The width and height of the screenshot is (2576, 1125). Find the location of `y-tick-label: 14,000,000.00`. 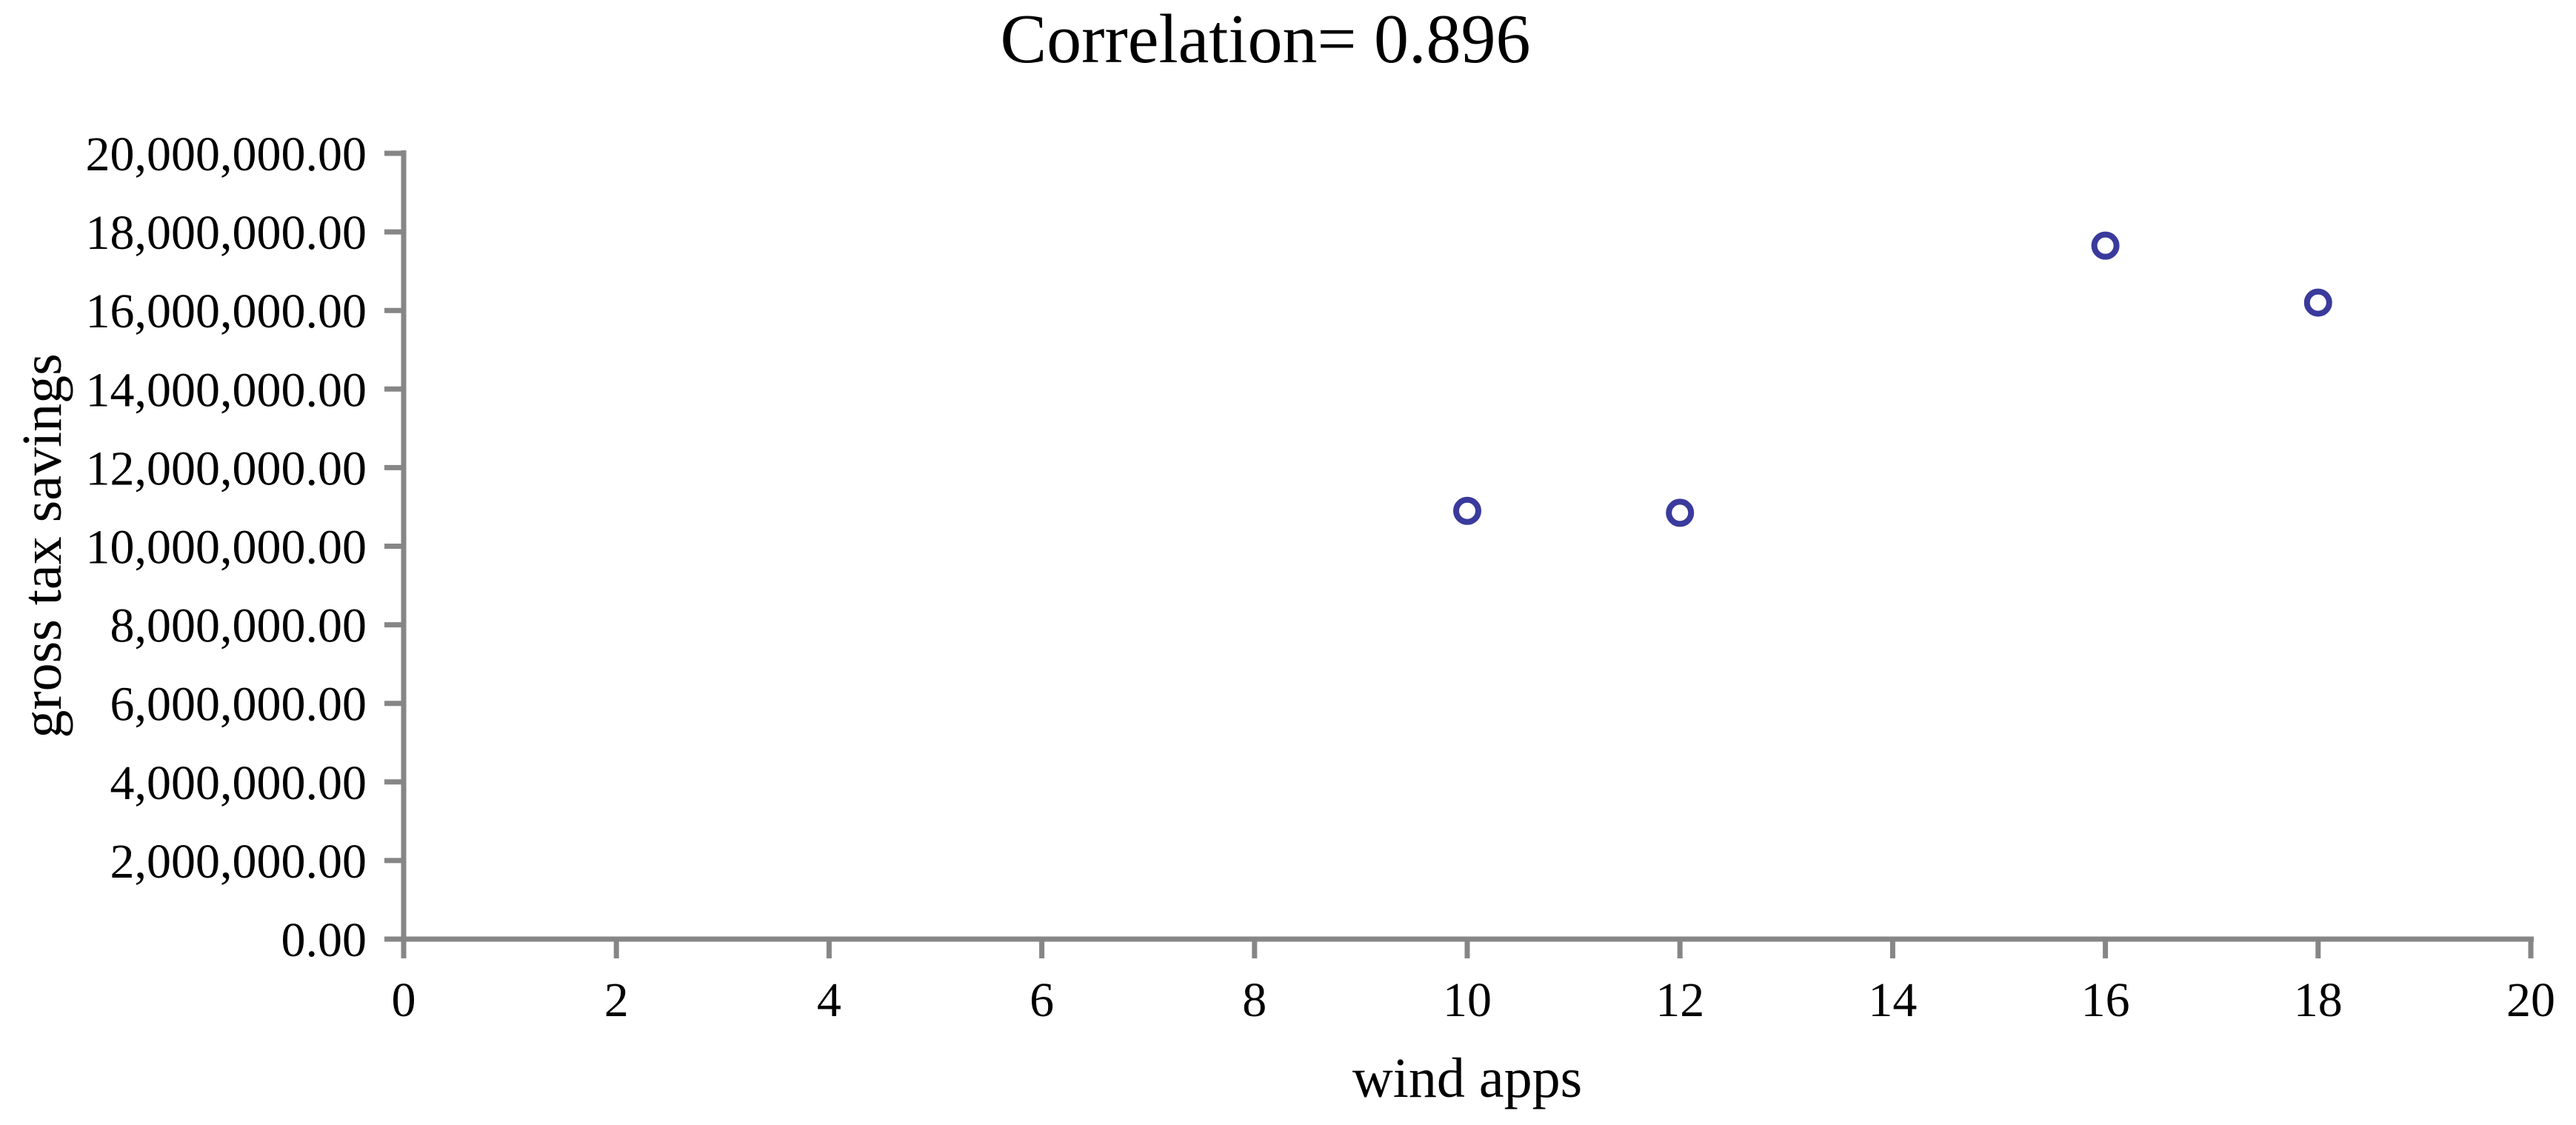

y-tick-label: 14,000,000.00 is located at coordinates (226, 390).